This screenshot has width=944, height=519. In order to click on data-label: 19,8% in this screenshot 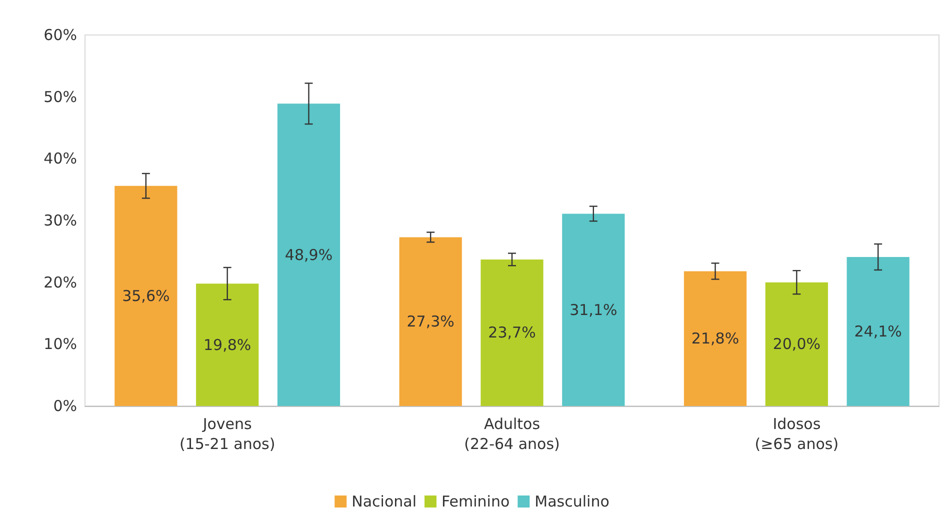, I will do `click(228, 345)`.